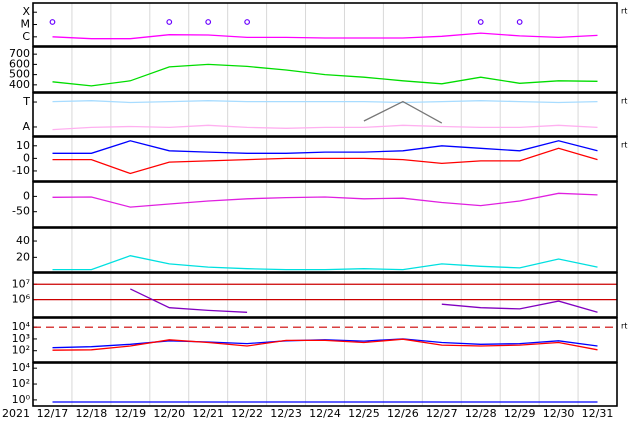 The height and width of the screenshot is (424, 634). Describe the element at coordinates (21, 299) in the screenshot. I see `y-tick-label: 10⁶` at that location.